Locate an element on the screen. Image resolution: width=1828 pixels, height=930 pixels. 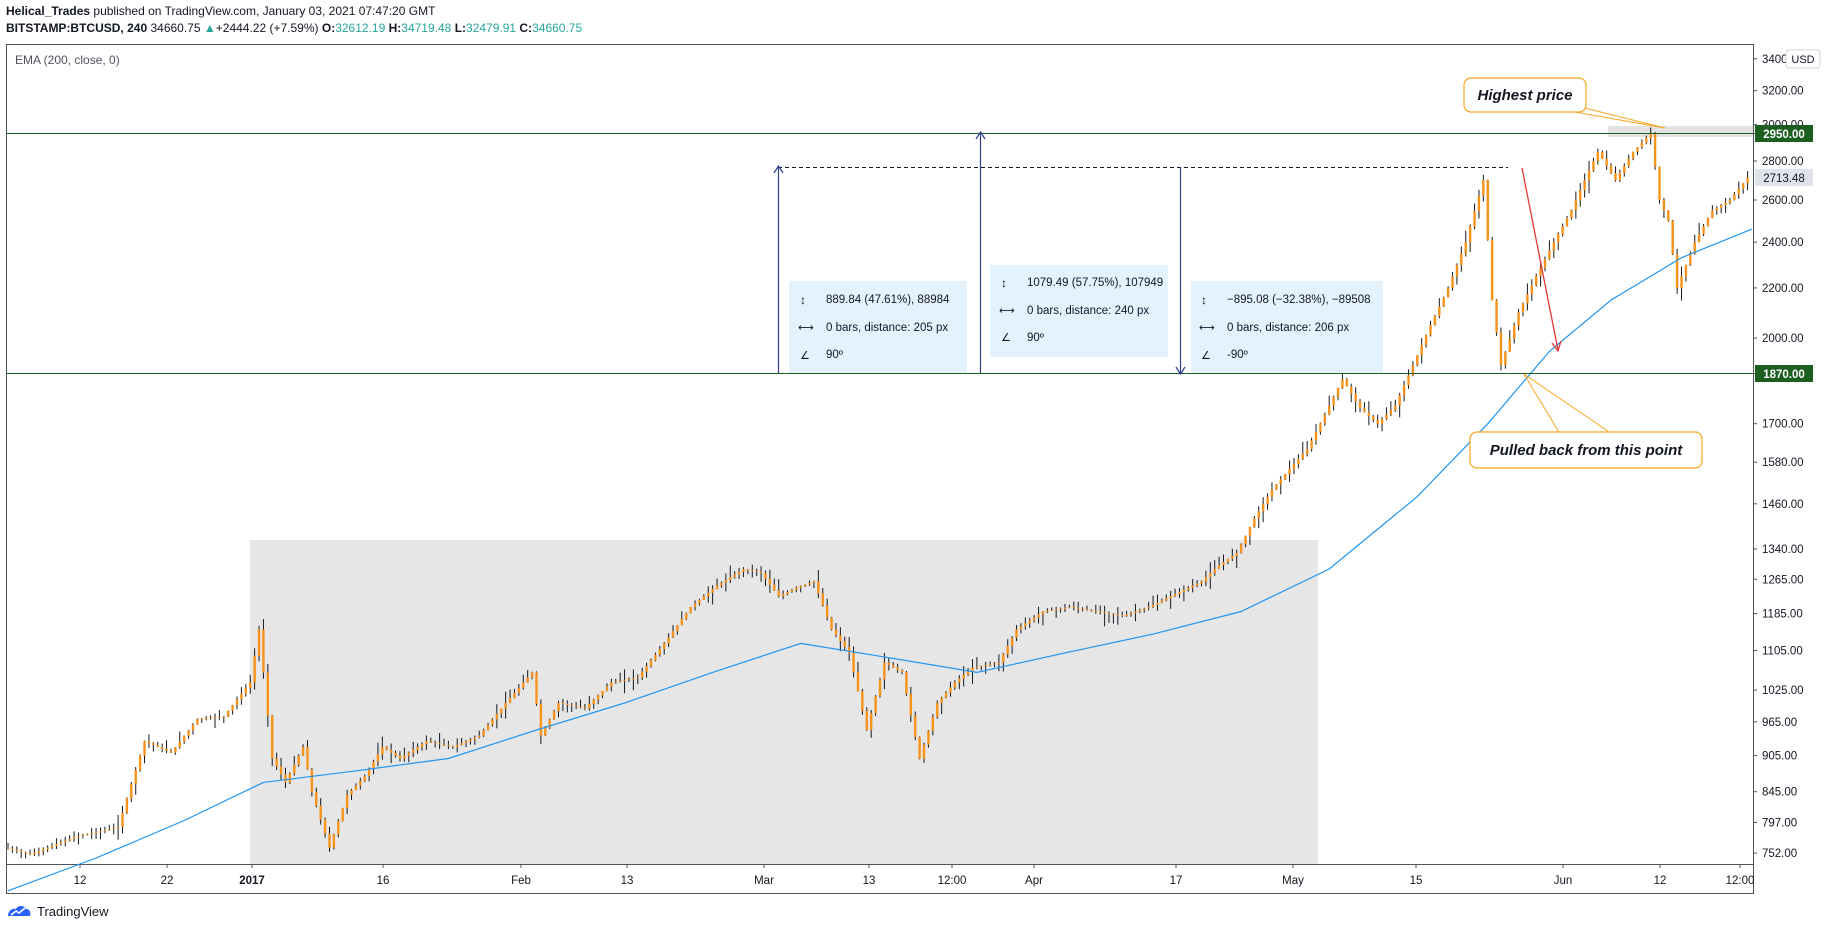
measure-2-arrows-icon: ↕ is located at coordinates (1004, 283).